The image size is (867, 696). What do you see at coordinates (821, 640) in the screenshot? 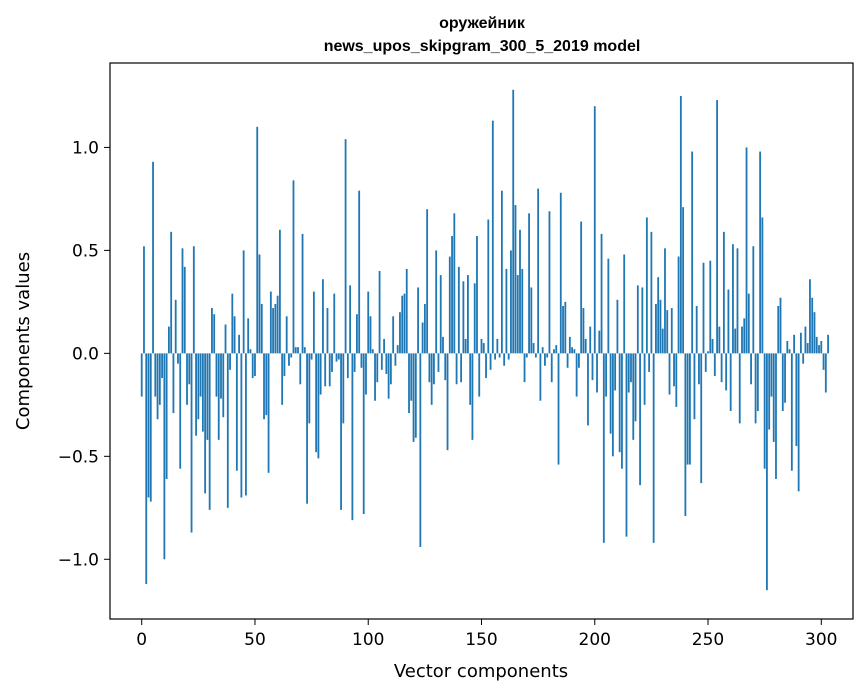
I see `x-tick-label: 300` at bounding box center [821, 640].